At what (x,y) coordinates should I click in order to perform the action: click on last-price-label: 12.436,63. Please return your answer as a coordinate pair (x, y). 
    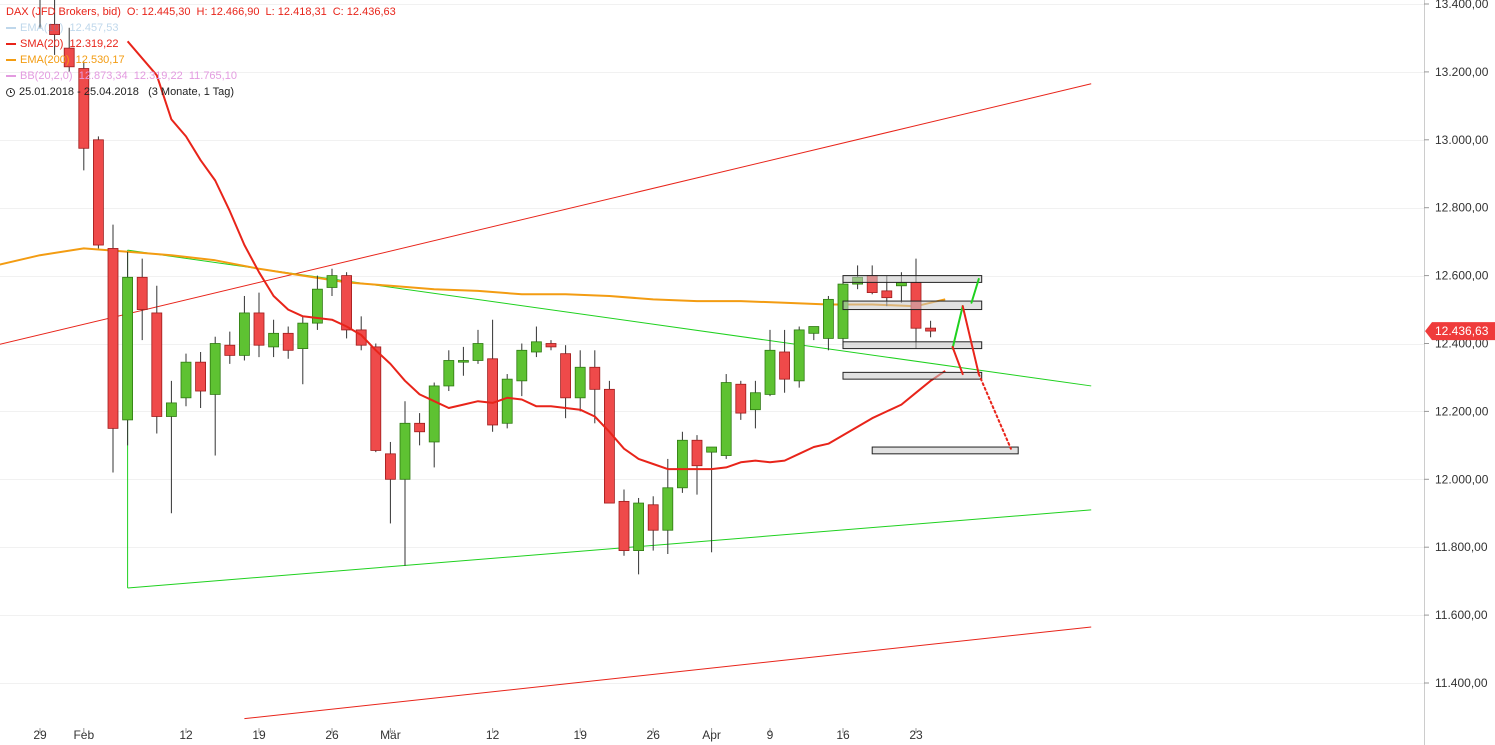
    Looking at the image, I should click on (1462, 331).